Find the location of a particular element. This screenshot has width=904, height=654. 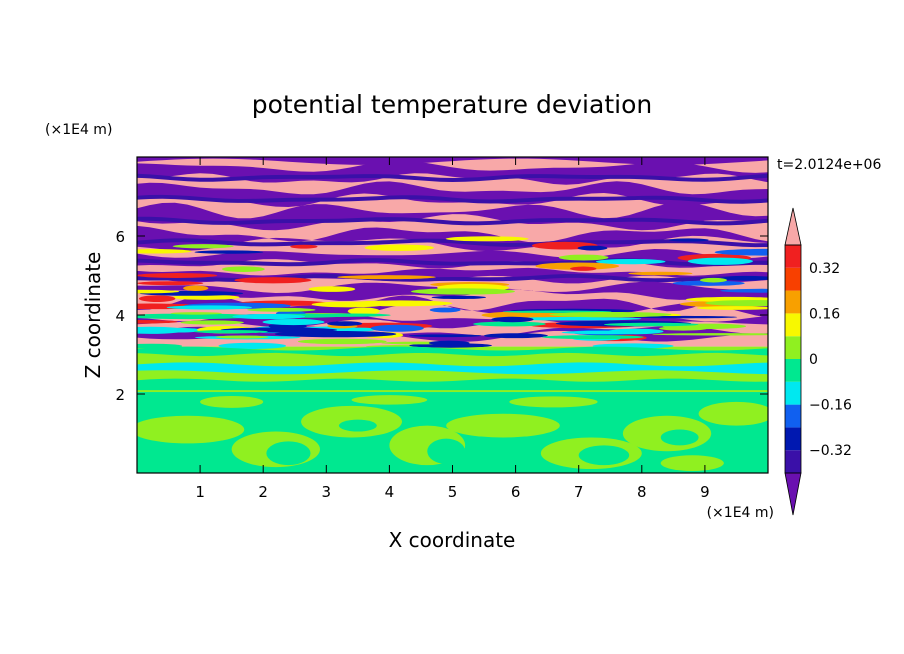

x-tick-label: 3 is located at coordinates (327, 492).